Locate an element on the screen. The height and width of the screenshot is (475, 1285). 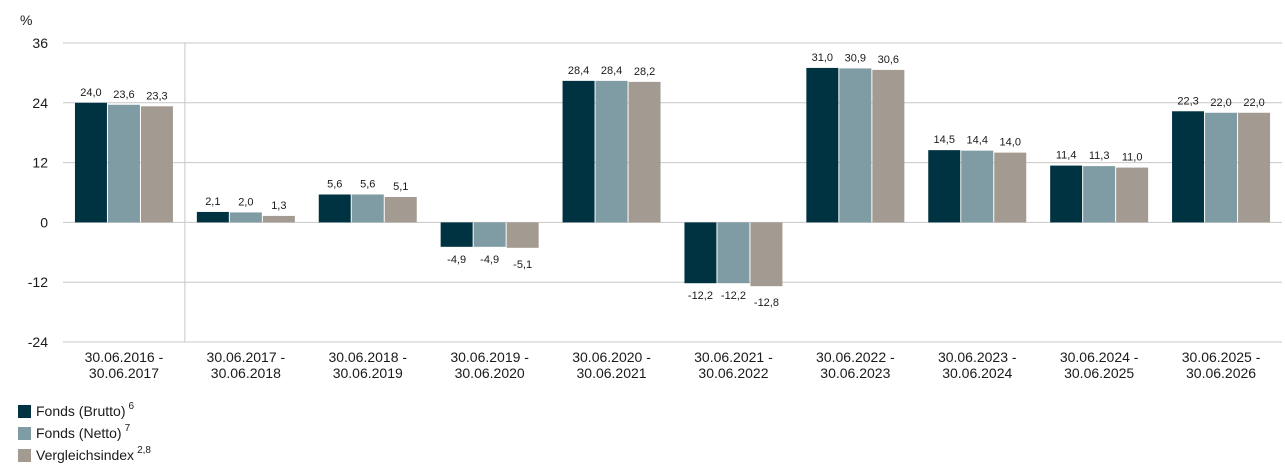
legend-footnote: 2,8 is located at coordinates (144, 450).